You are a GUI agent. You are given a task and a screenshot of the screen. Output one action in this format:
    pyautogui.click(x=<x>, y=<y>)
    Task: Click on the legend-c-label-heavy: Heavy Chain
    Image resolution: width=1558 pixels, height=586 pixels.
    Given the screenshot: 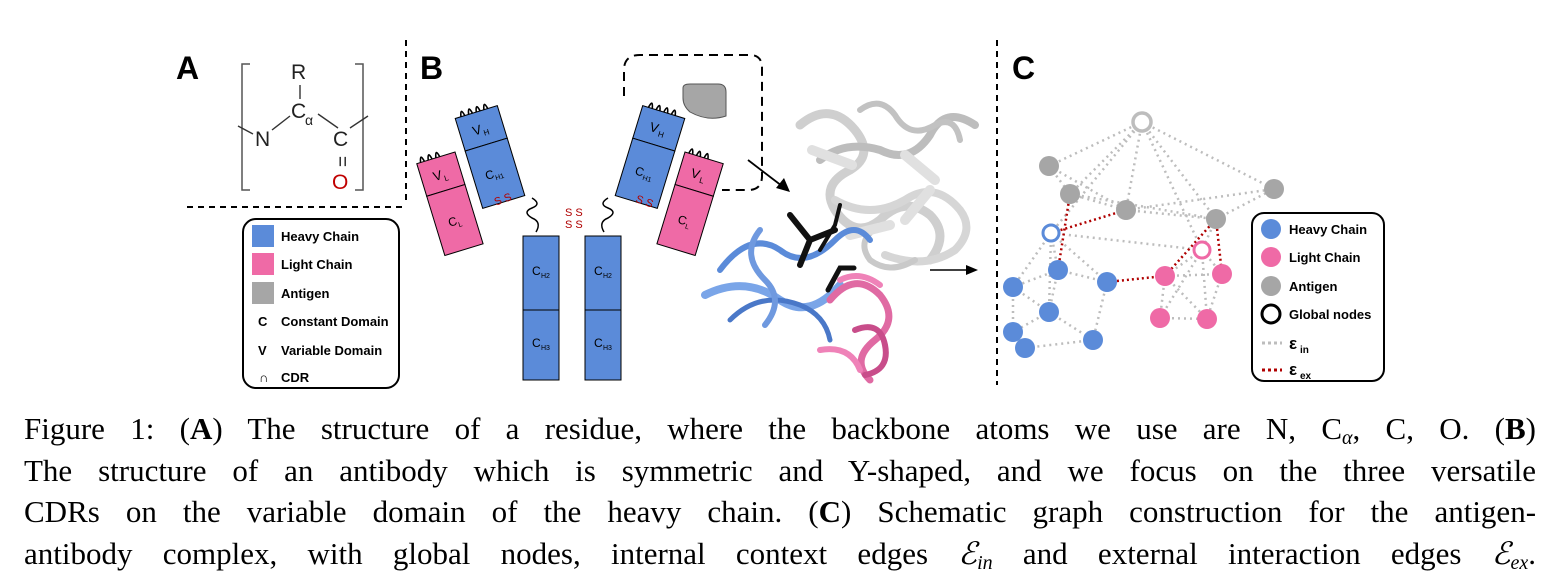 What is the action you would take?
    pyautogui.click(x=1328, y=229)
    